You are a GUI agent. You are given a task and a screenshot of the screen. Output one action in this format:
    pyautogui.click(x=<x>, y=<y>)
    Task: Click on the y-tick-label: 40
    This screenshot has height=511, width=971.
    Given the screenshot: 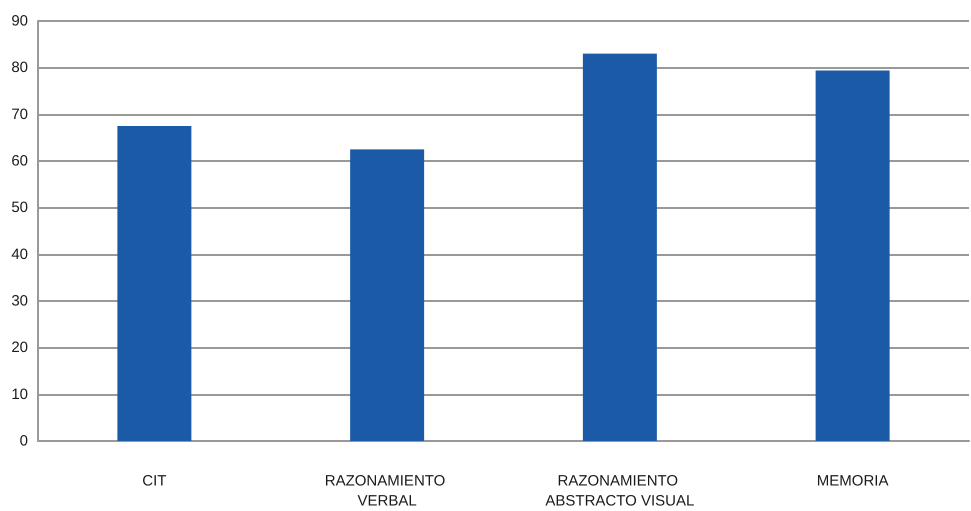 What is the action you would take?
    pyautogui.click(x=19, y=254)
    